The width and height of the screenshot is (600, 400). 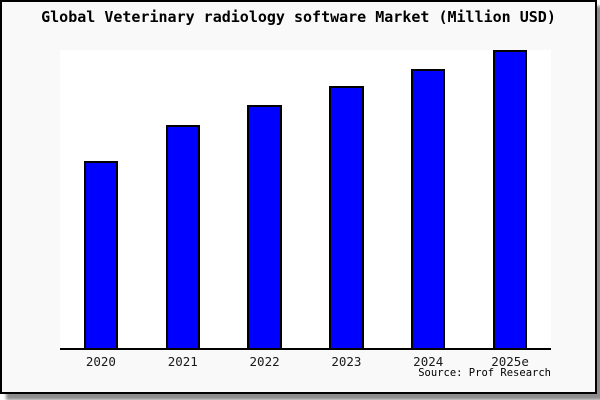 What do you see at coordinates (264, 226) in the screenshot?
I see `bar-2022` at bounding box center [264, 226].